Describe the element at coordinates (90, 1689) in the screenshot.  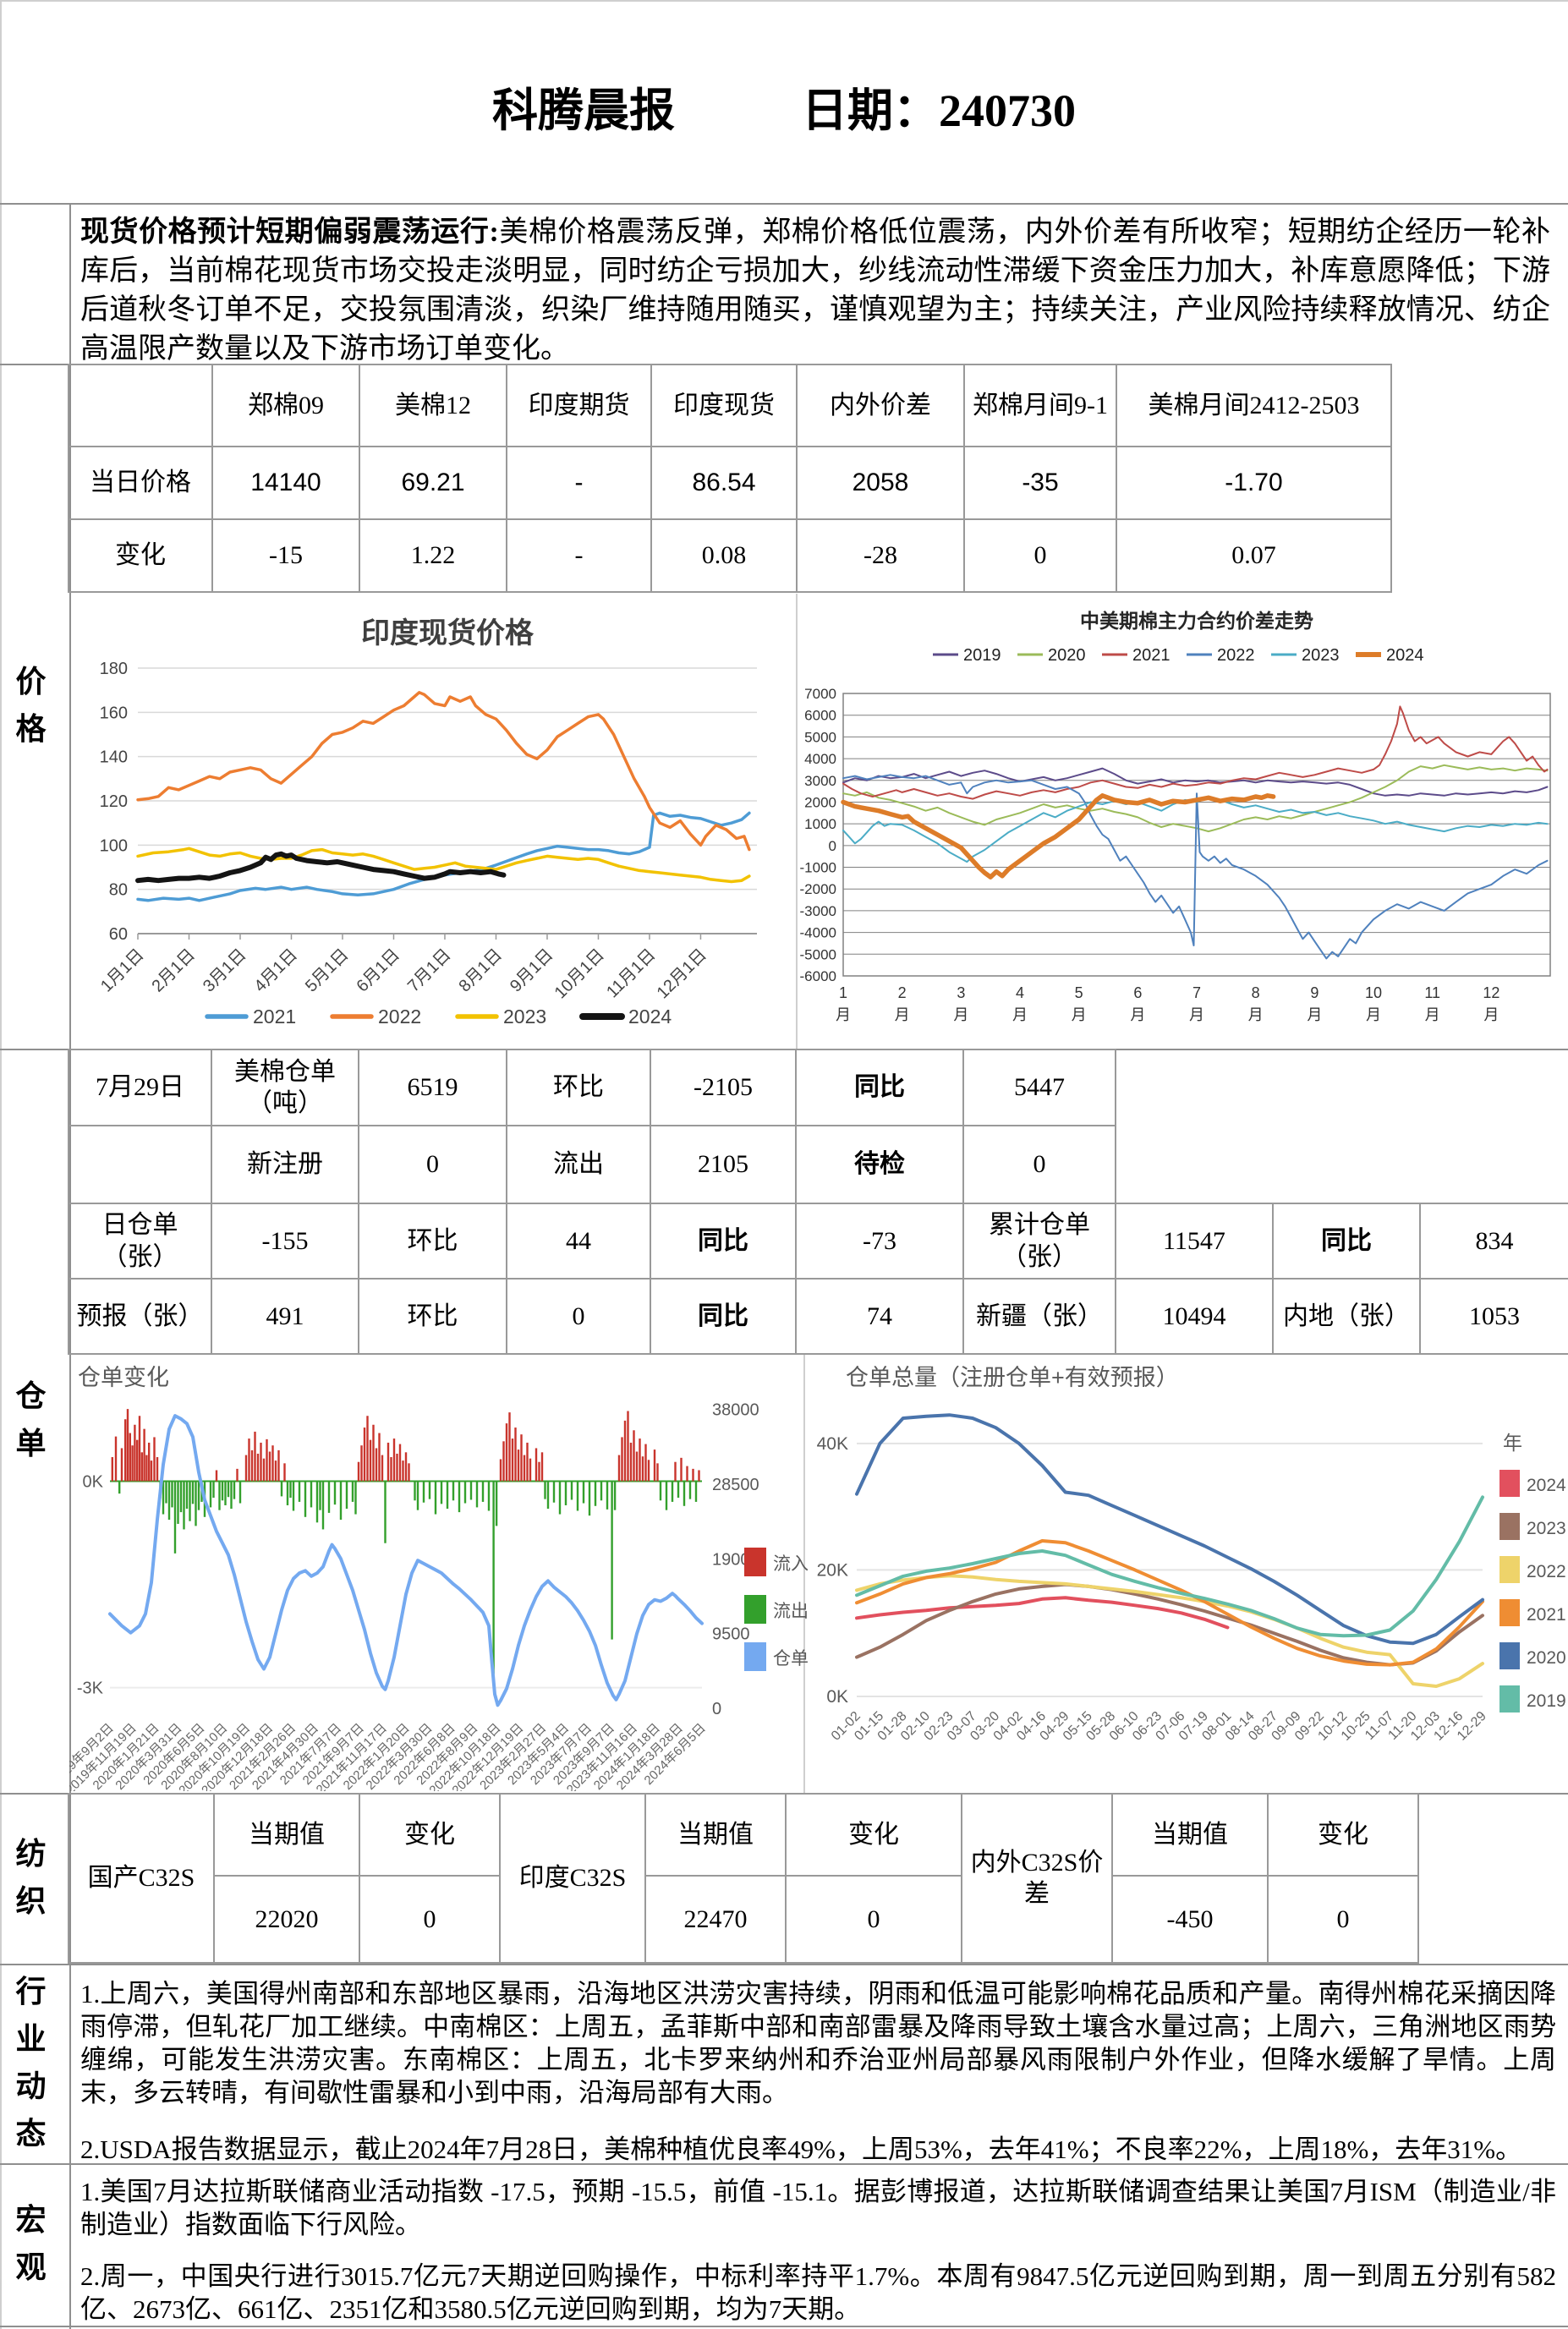
I see `svg-text: -3K` at that location.